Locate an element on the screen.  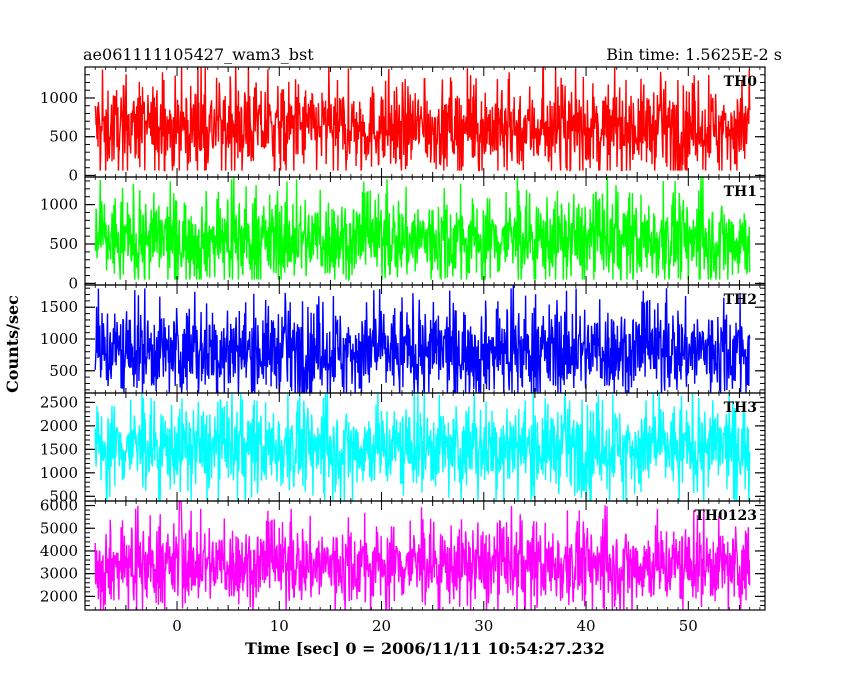
panel-th0: 0 500 1000 TH0 is located at coordinates (403, 125).